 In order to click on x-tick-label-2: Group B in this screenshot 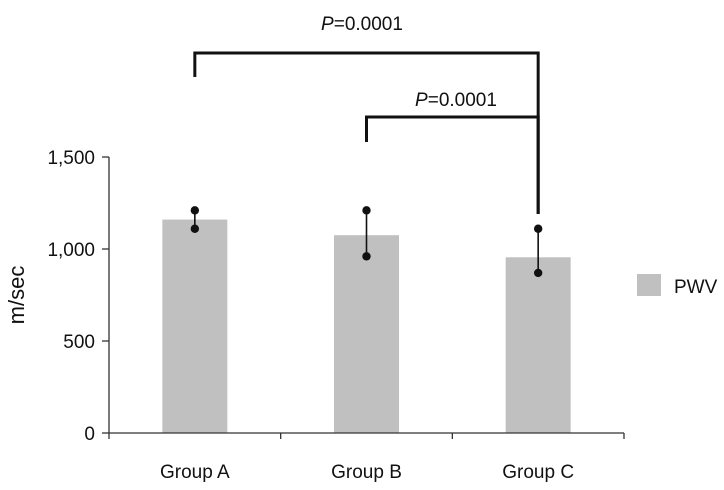, I will do `click(366, 472)`.